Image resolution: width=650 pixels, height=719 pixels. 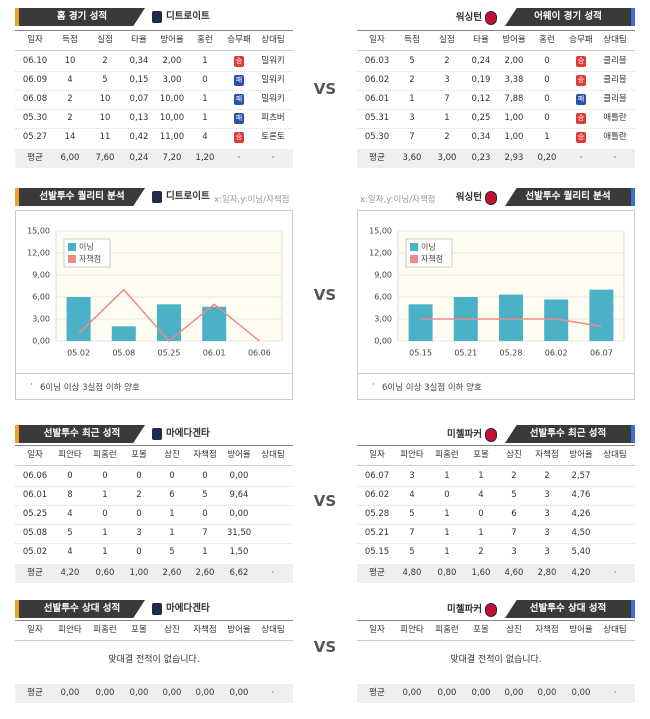 I want to click on column-header: 삼진, so click(x=514, y=630).